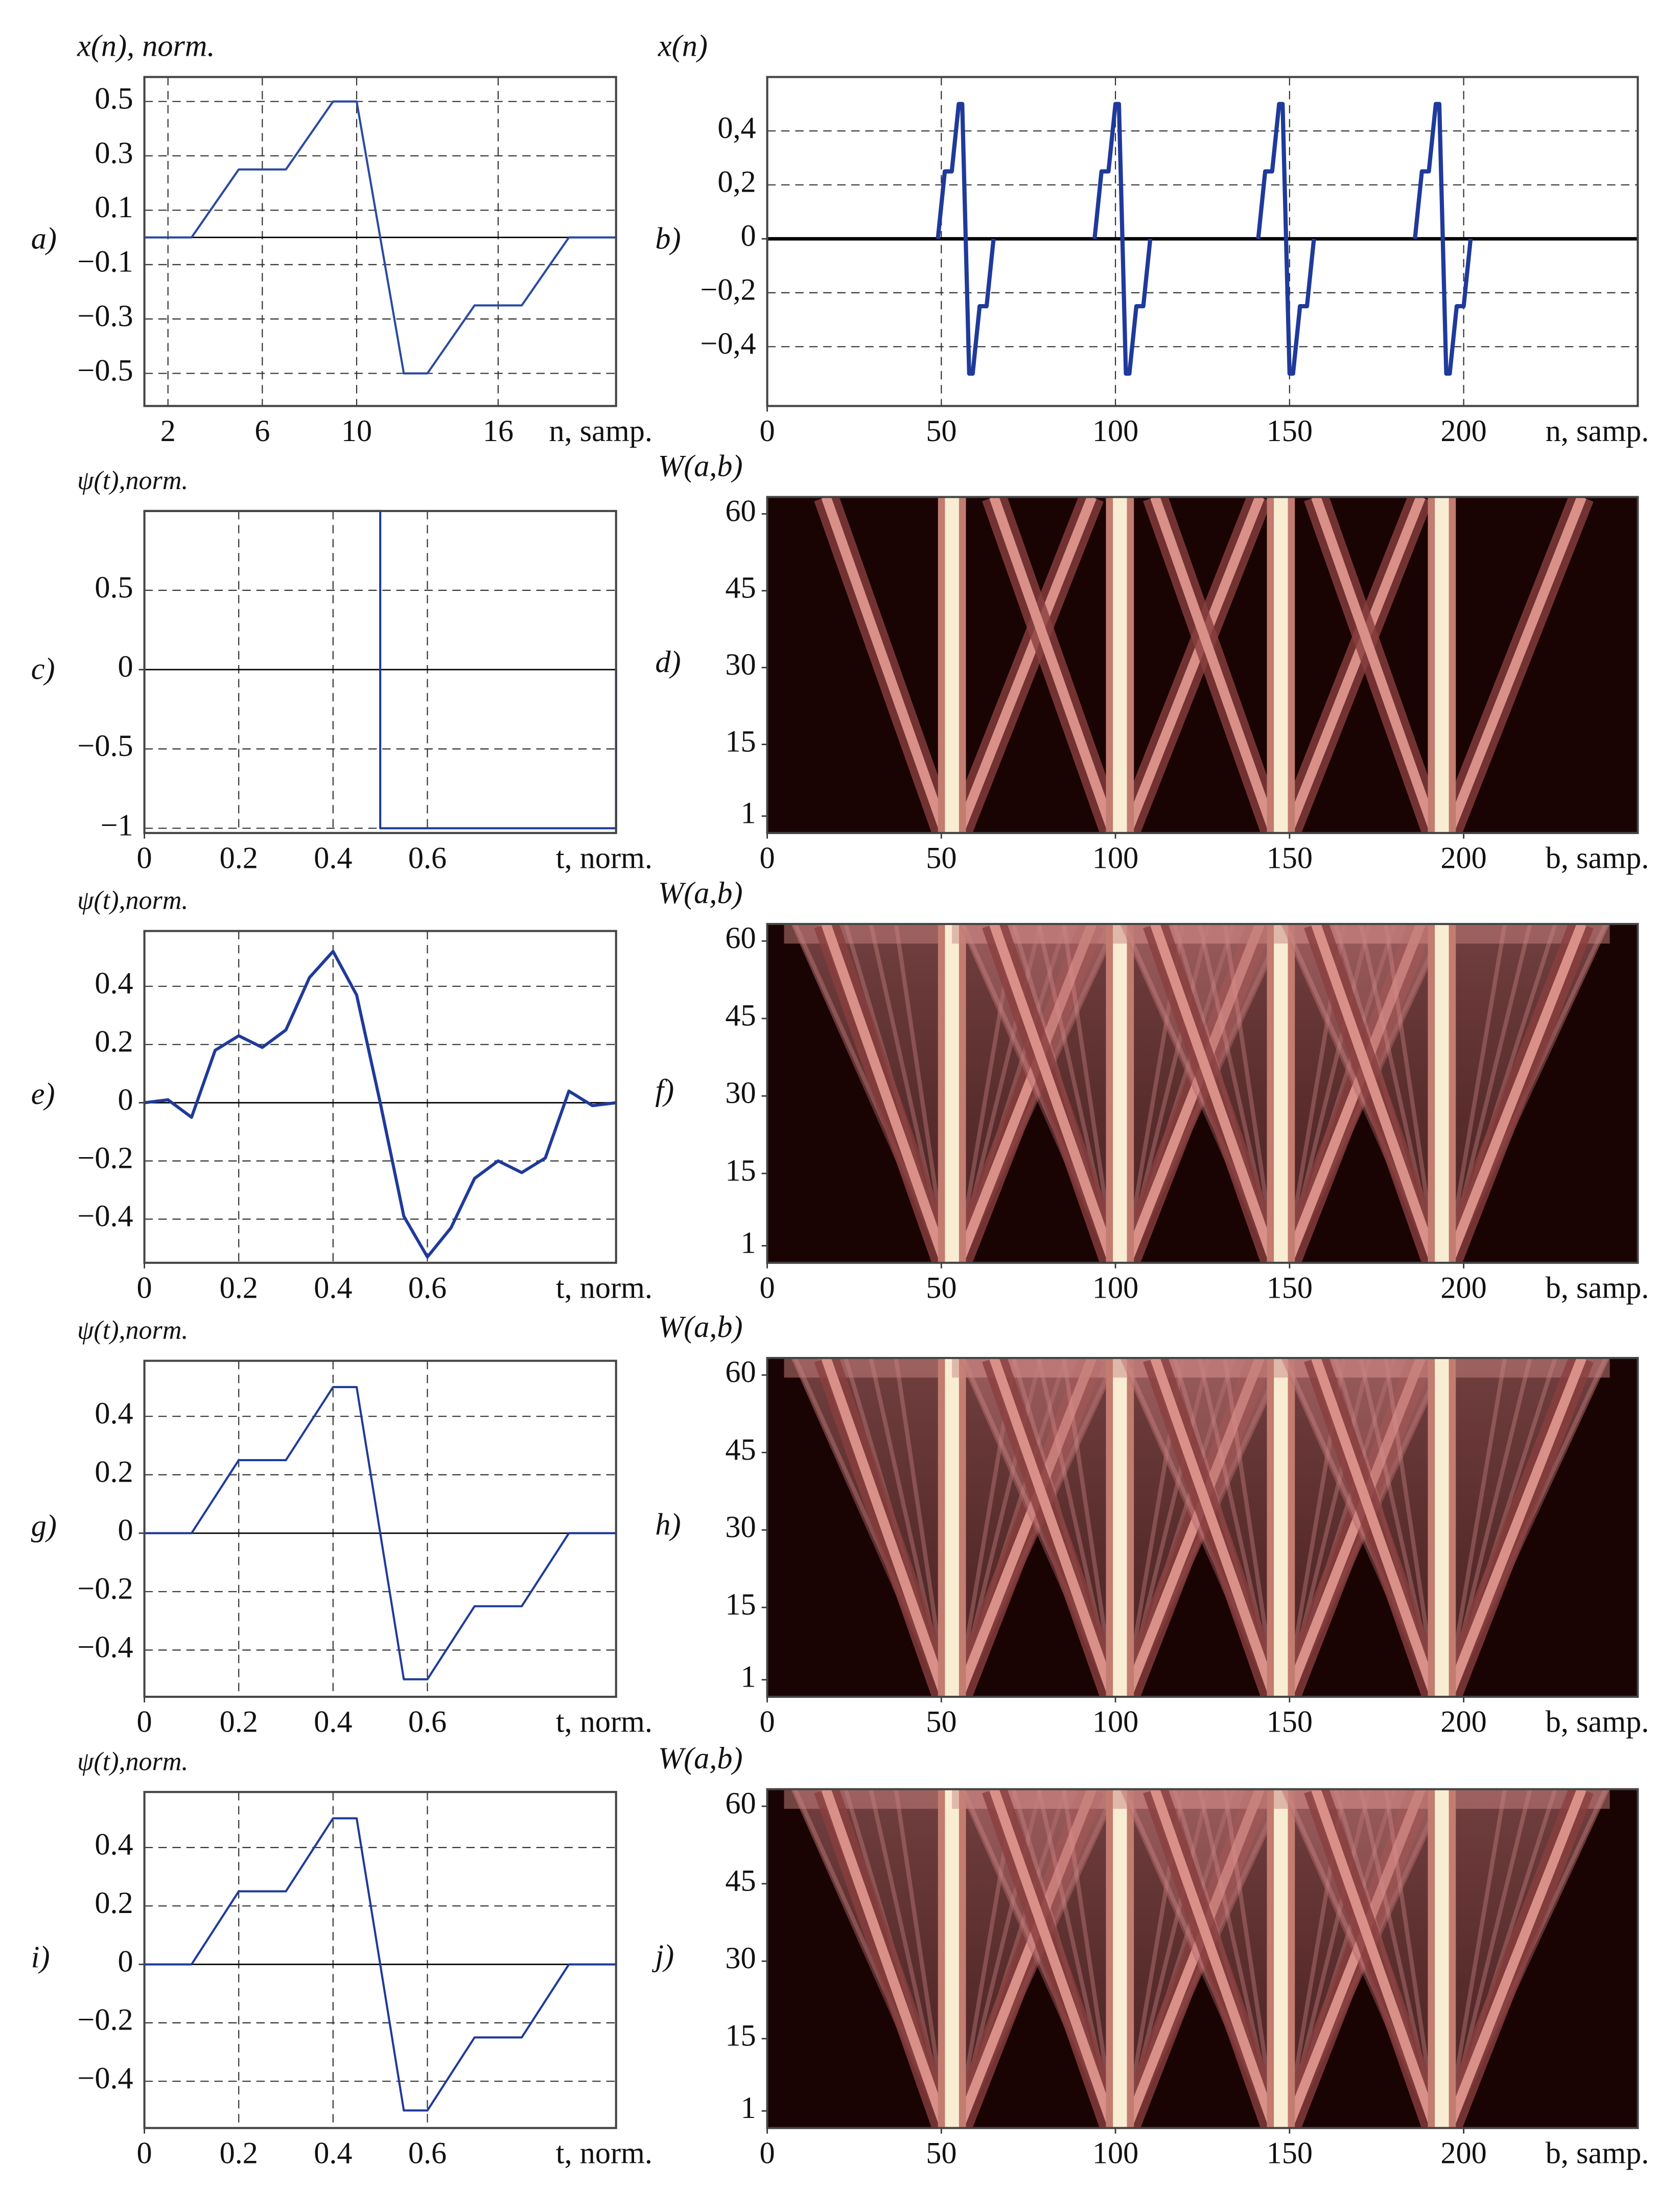 The width and height of the screenshot is (1680, 2212). Describe the element at coordinates (44, 1526) in the screenshot. I see `panel-label: g)` at that location.